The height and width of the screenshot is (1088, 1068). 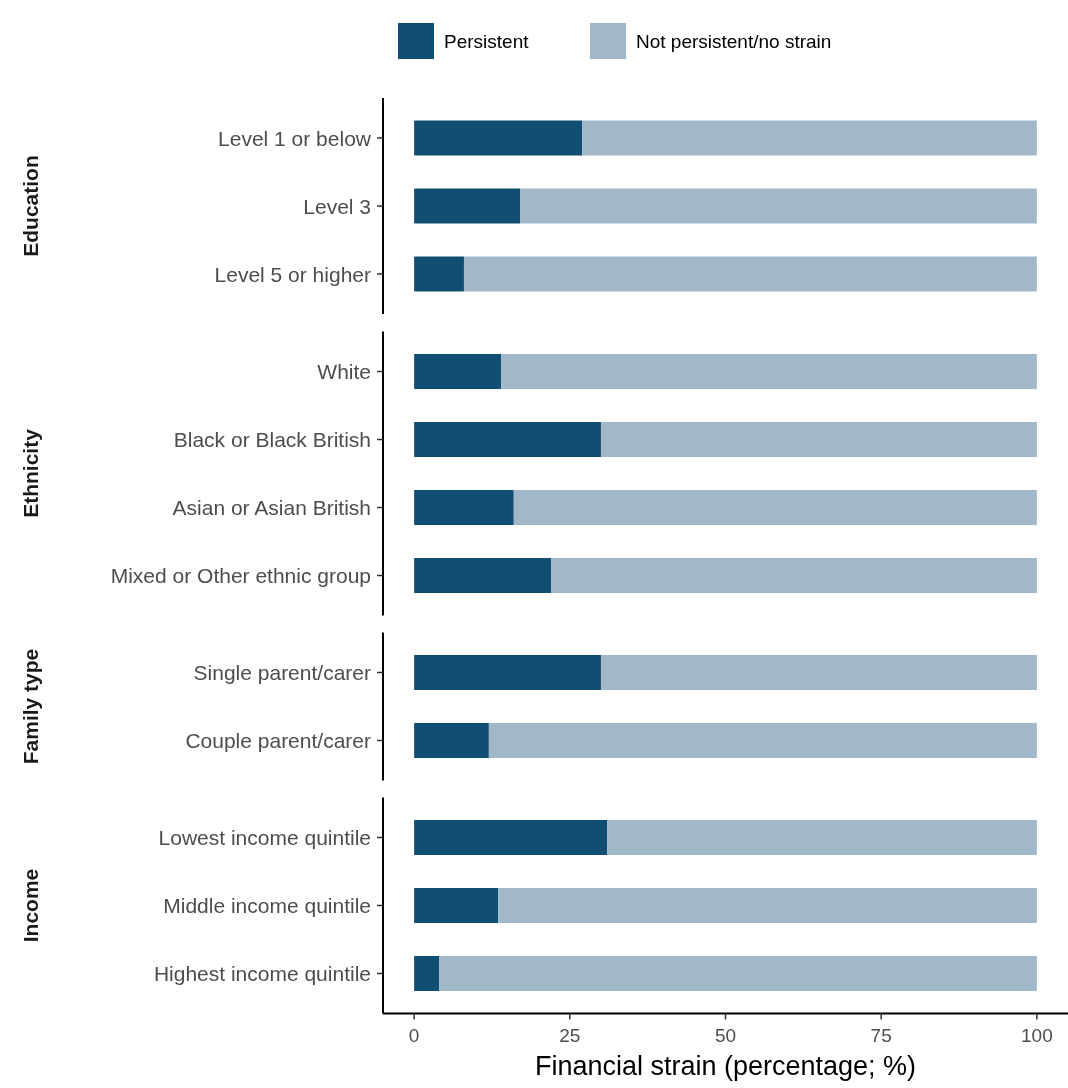 What do you see at coordinates (282, 672) in the screenshot?
I see `y-tick-label: Single parent/carer` at bounding box center [282, 672].